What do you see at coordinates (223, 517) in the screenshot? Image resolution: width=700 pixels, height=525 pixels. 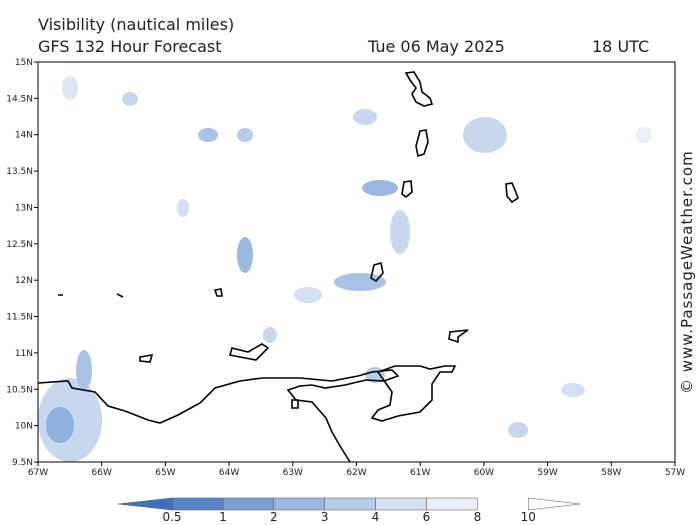 I see `colorbar-label: 1` at bounding box center [223, 517].